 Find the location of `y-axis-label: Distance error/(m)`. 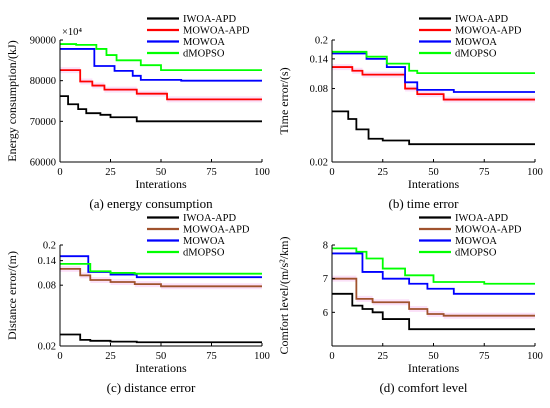

y-axis-label: Distance error/(m) is located at coordinates (12, 295).